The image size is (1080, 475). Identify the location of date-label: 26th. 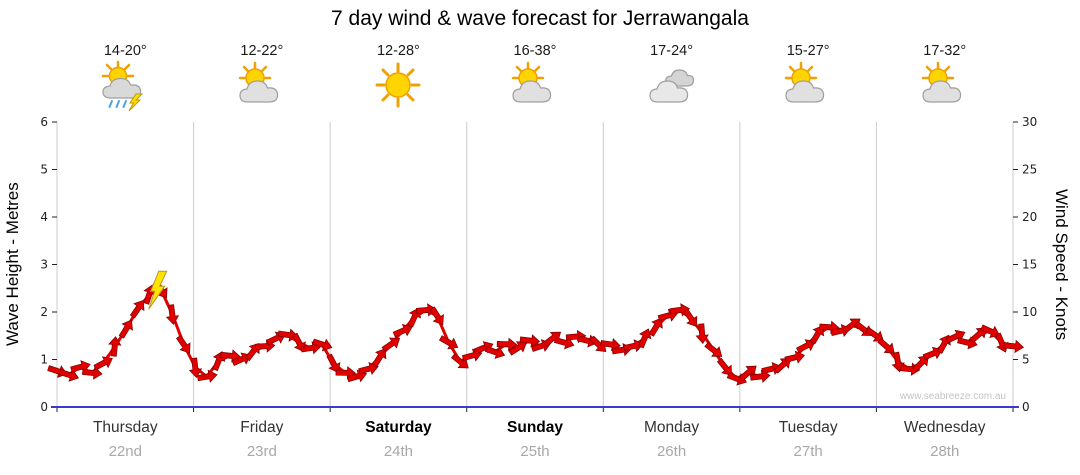
(671, 451).